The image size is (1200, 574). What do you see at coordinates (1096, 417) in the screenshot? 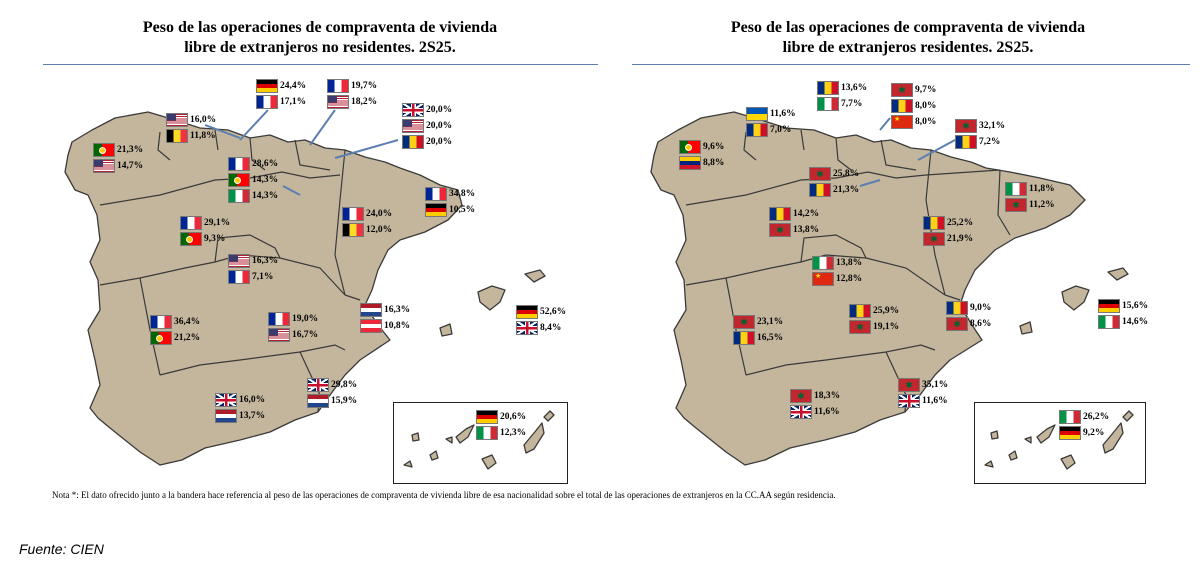
I see `region-share-value: 26,2%` at bounding box center [1096, 417].